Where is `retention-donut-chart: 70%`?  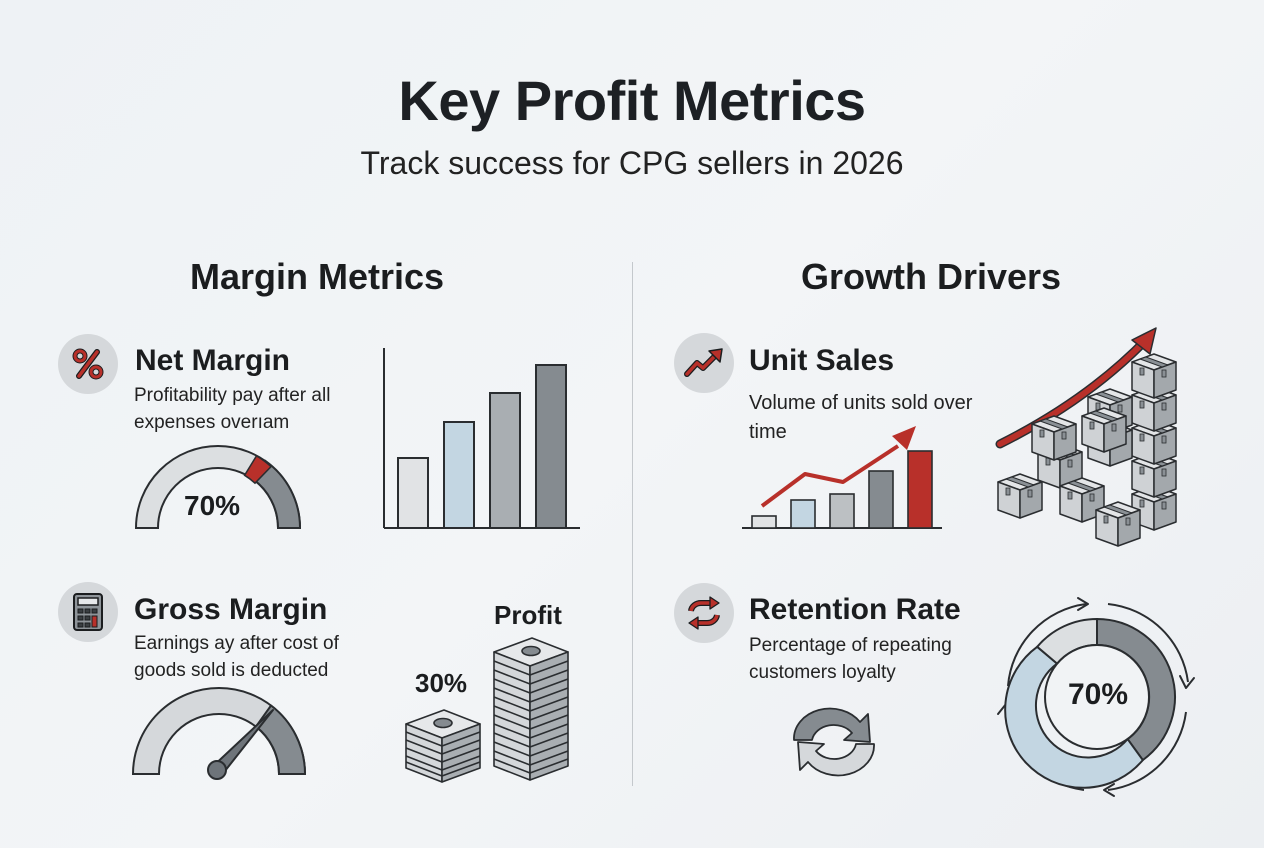 retention-donut-chart: 70% is located at coordinates (1096, 697).